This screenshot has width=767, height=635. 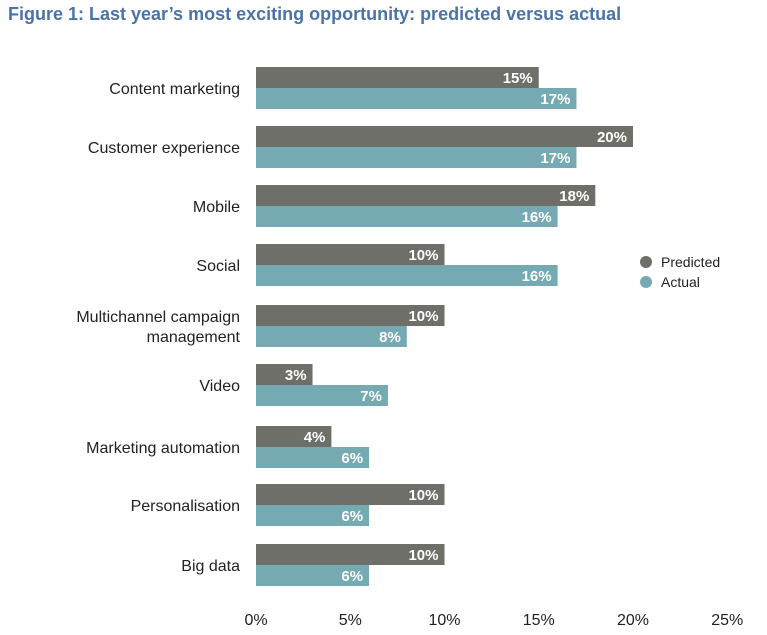 What do you see at coordinates (218, 266) in the screenshot?
I see `category-label: Social` at bounding box center [218, 266].